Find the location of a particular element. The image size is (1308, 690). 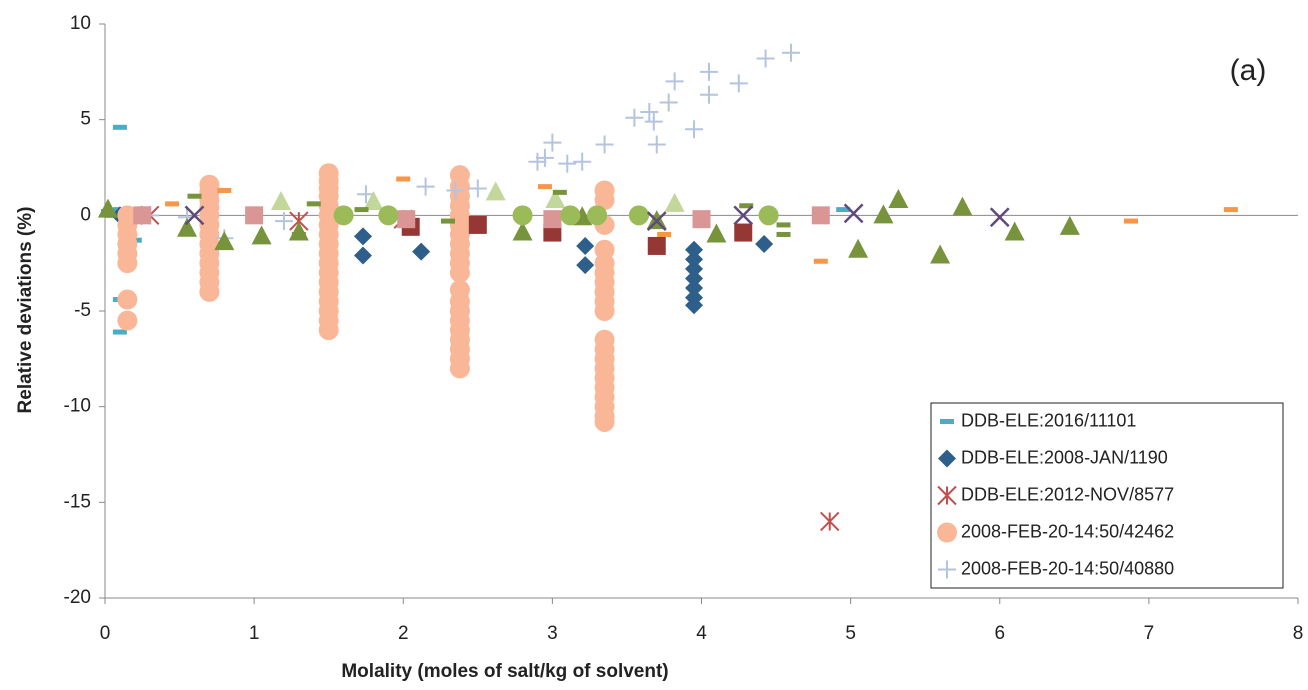

x-tick-label: 2 is located at coordinates (403, 633).